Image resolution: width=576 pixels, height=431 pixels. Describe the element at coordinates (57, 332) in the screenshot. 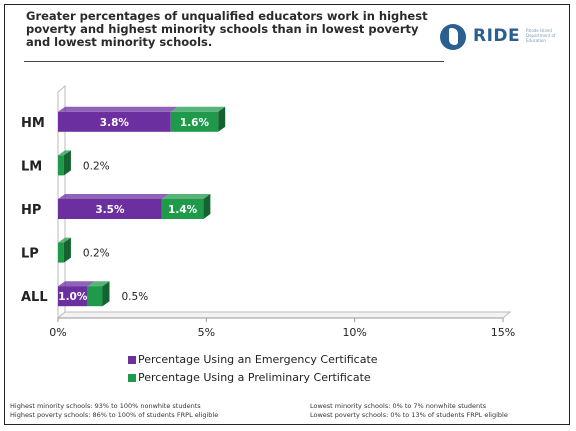

I see `x-tick-label: 0%` at that location.